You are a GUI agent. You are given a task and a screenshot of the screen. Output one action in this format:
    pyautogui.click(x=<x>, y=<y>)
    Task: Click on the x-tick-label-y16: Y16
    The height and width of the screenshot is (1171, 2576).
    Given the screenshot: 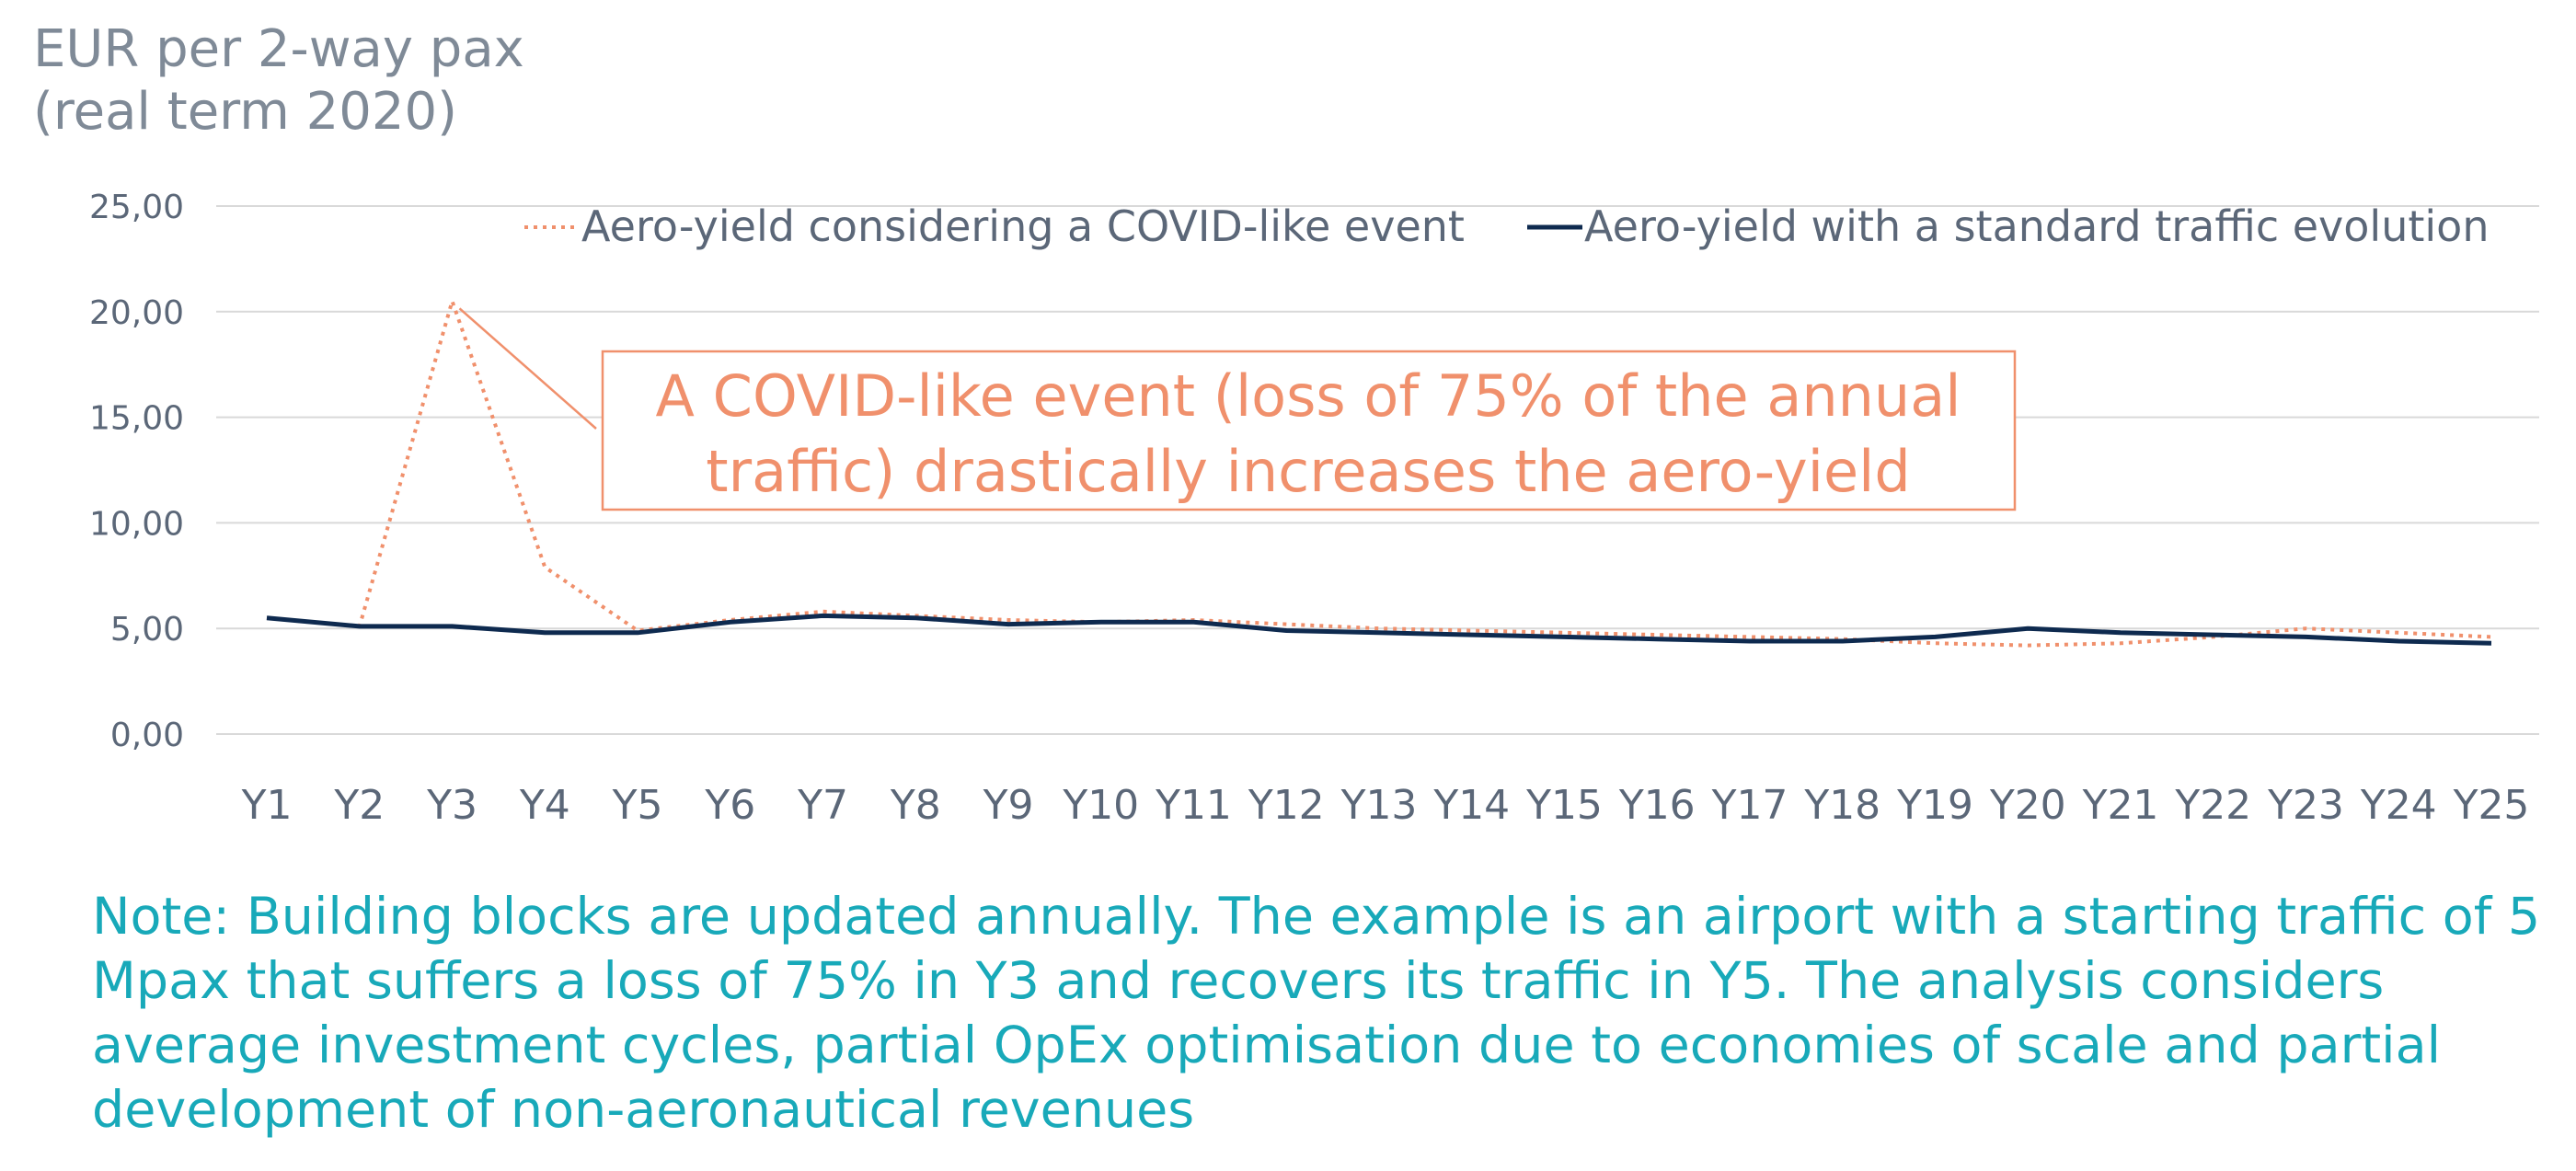 What is the action you would take?
    pyautogui.click(x=1657, y=805)
    